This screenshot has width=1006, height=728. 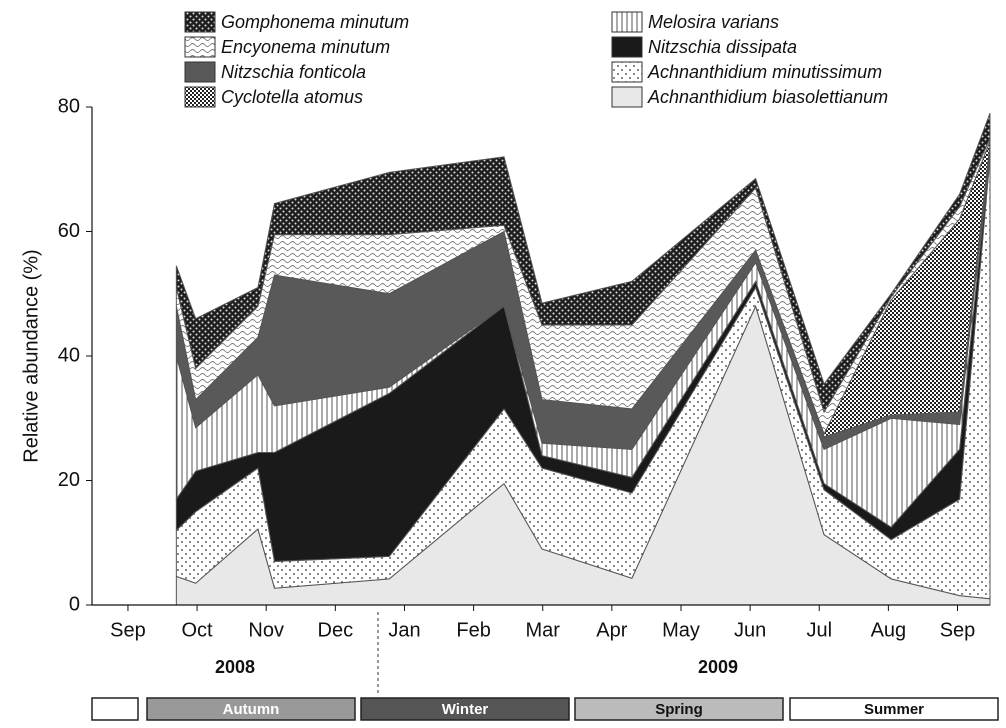 I want to click on legend-label: Nitzschia dissipata, so click(x=722, y=47).